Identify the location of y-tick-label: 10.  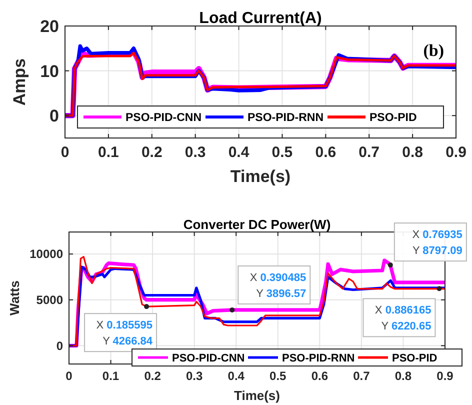
(49, 71).